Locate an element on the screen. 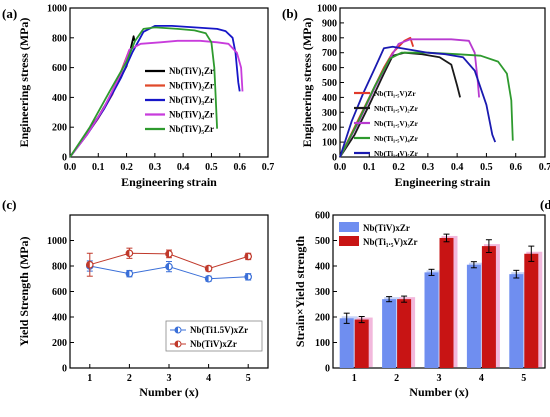  x-tick-label: 0.6 is located at coordinates (515, 167).